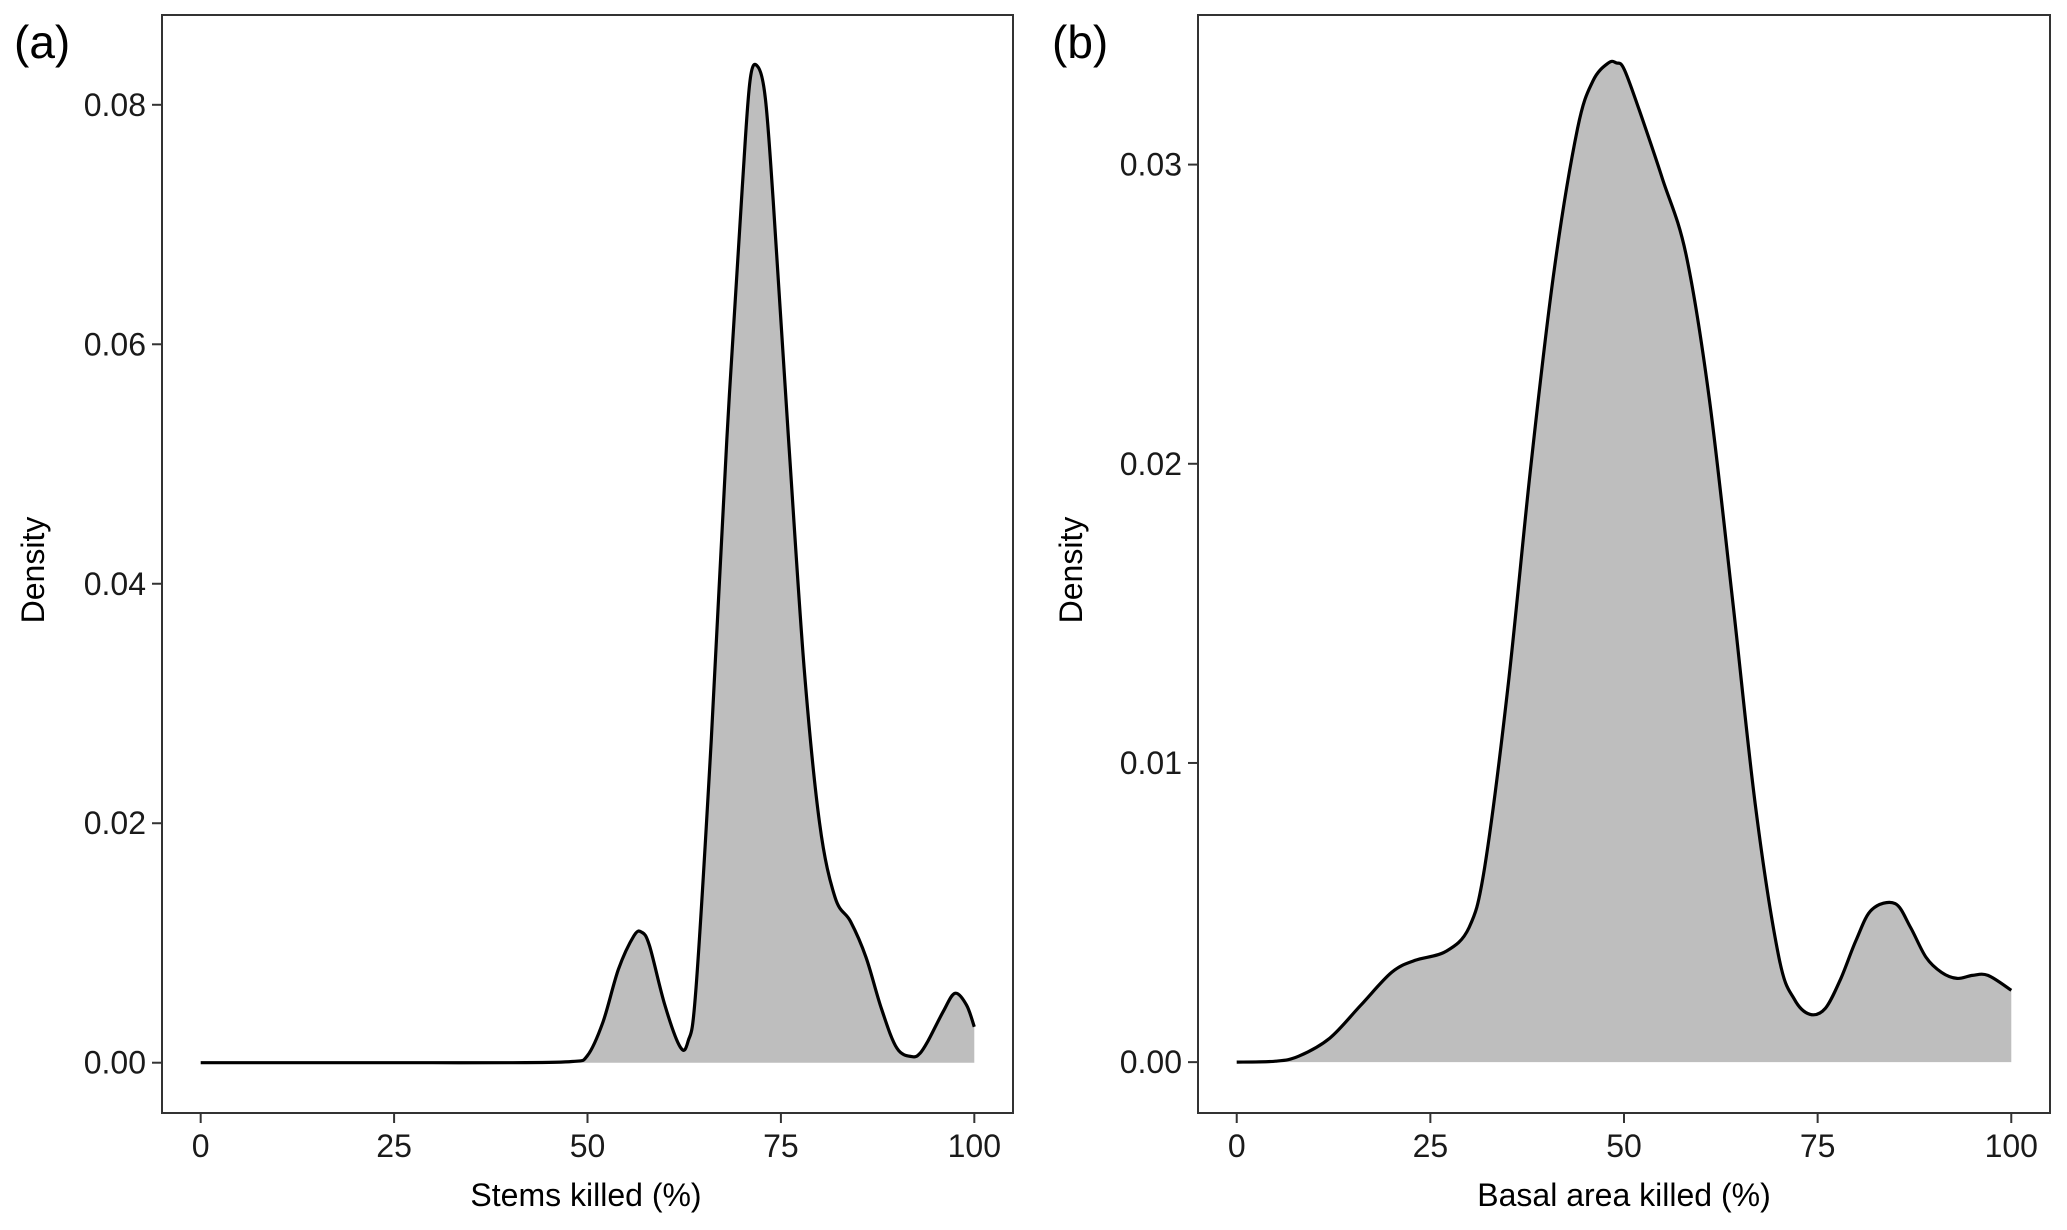 This screenshot has width=2067, height=1230. I want to click on panel-b-label: (b), so click(1080, 42).